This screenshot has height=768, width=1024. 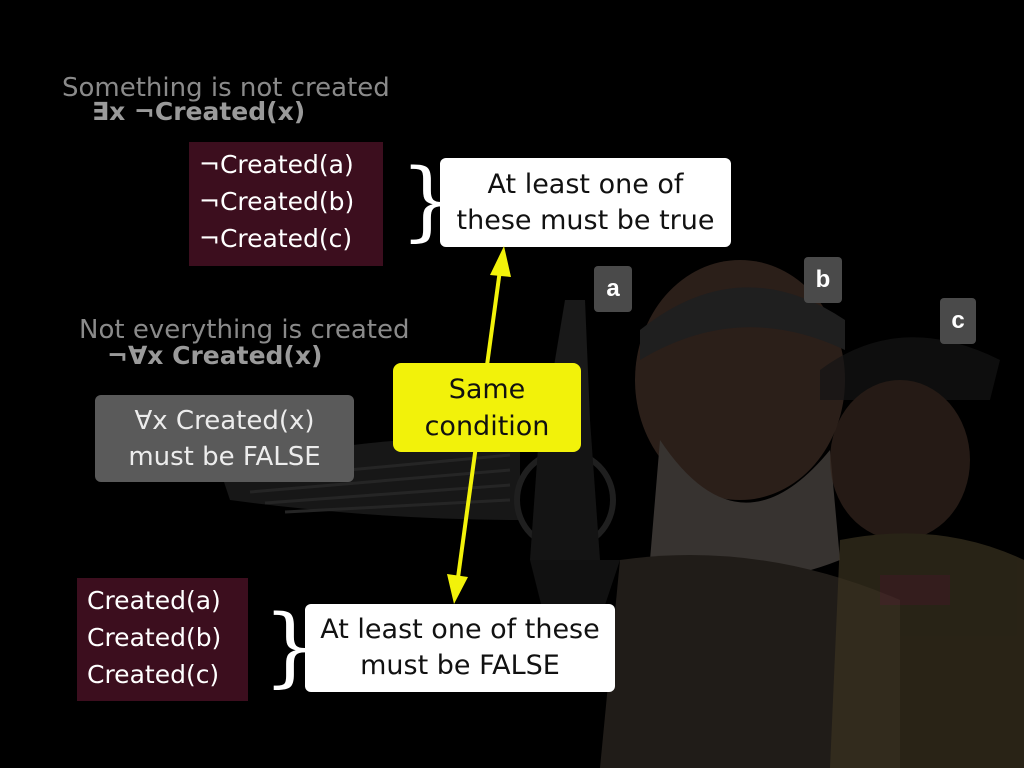 What do you see at coordinates (276, 164) in the screenshot?
I see `list-item: ¬Created(a)` at bounding box center [276, 164].